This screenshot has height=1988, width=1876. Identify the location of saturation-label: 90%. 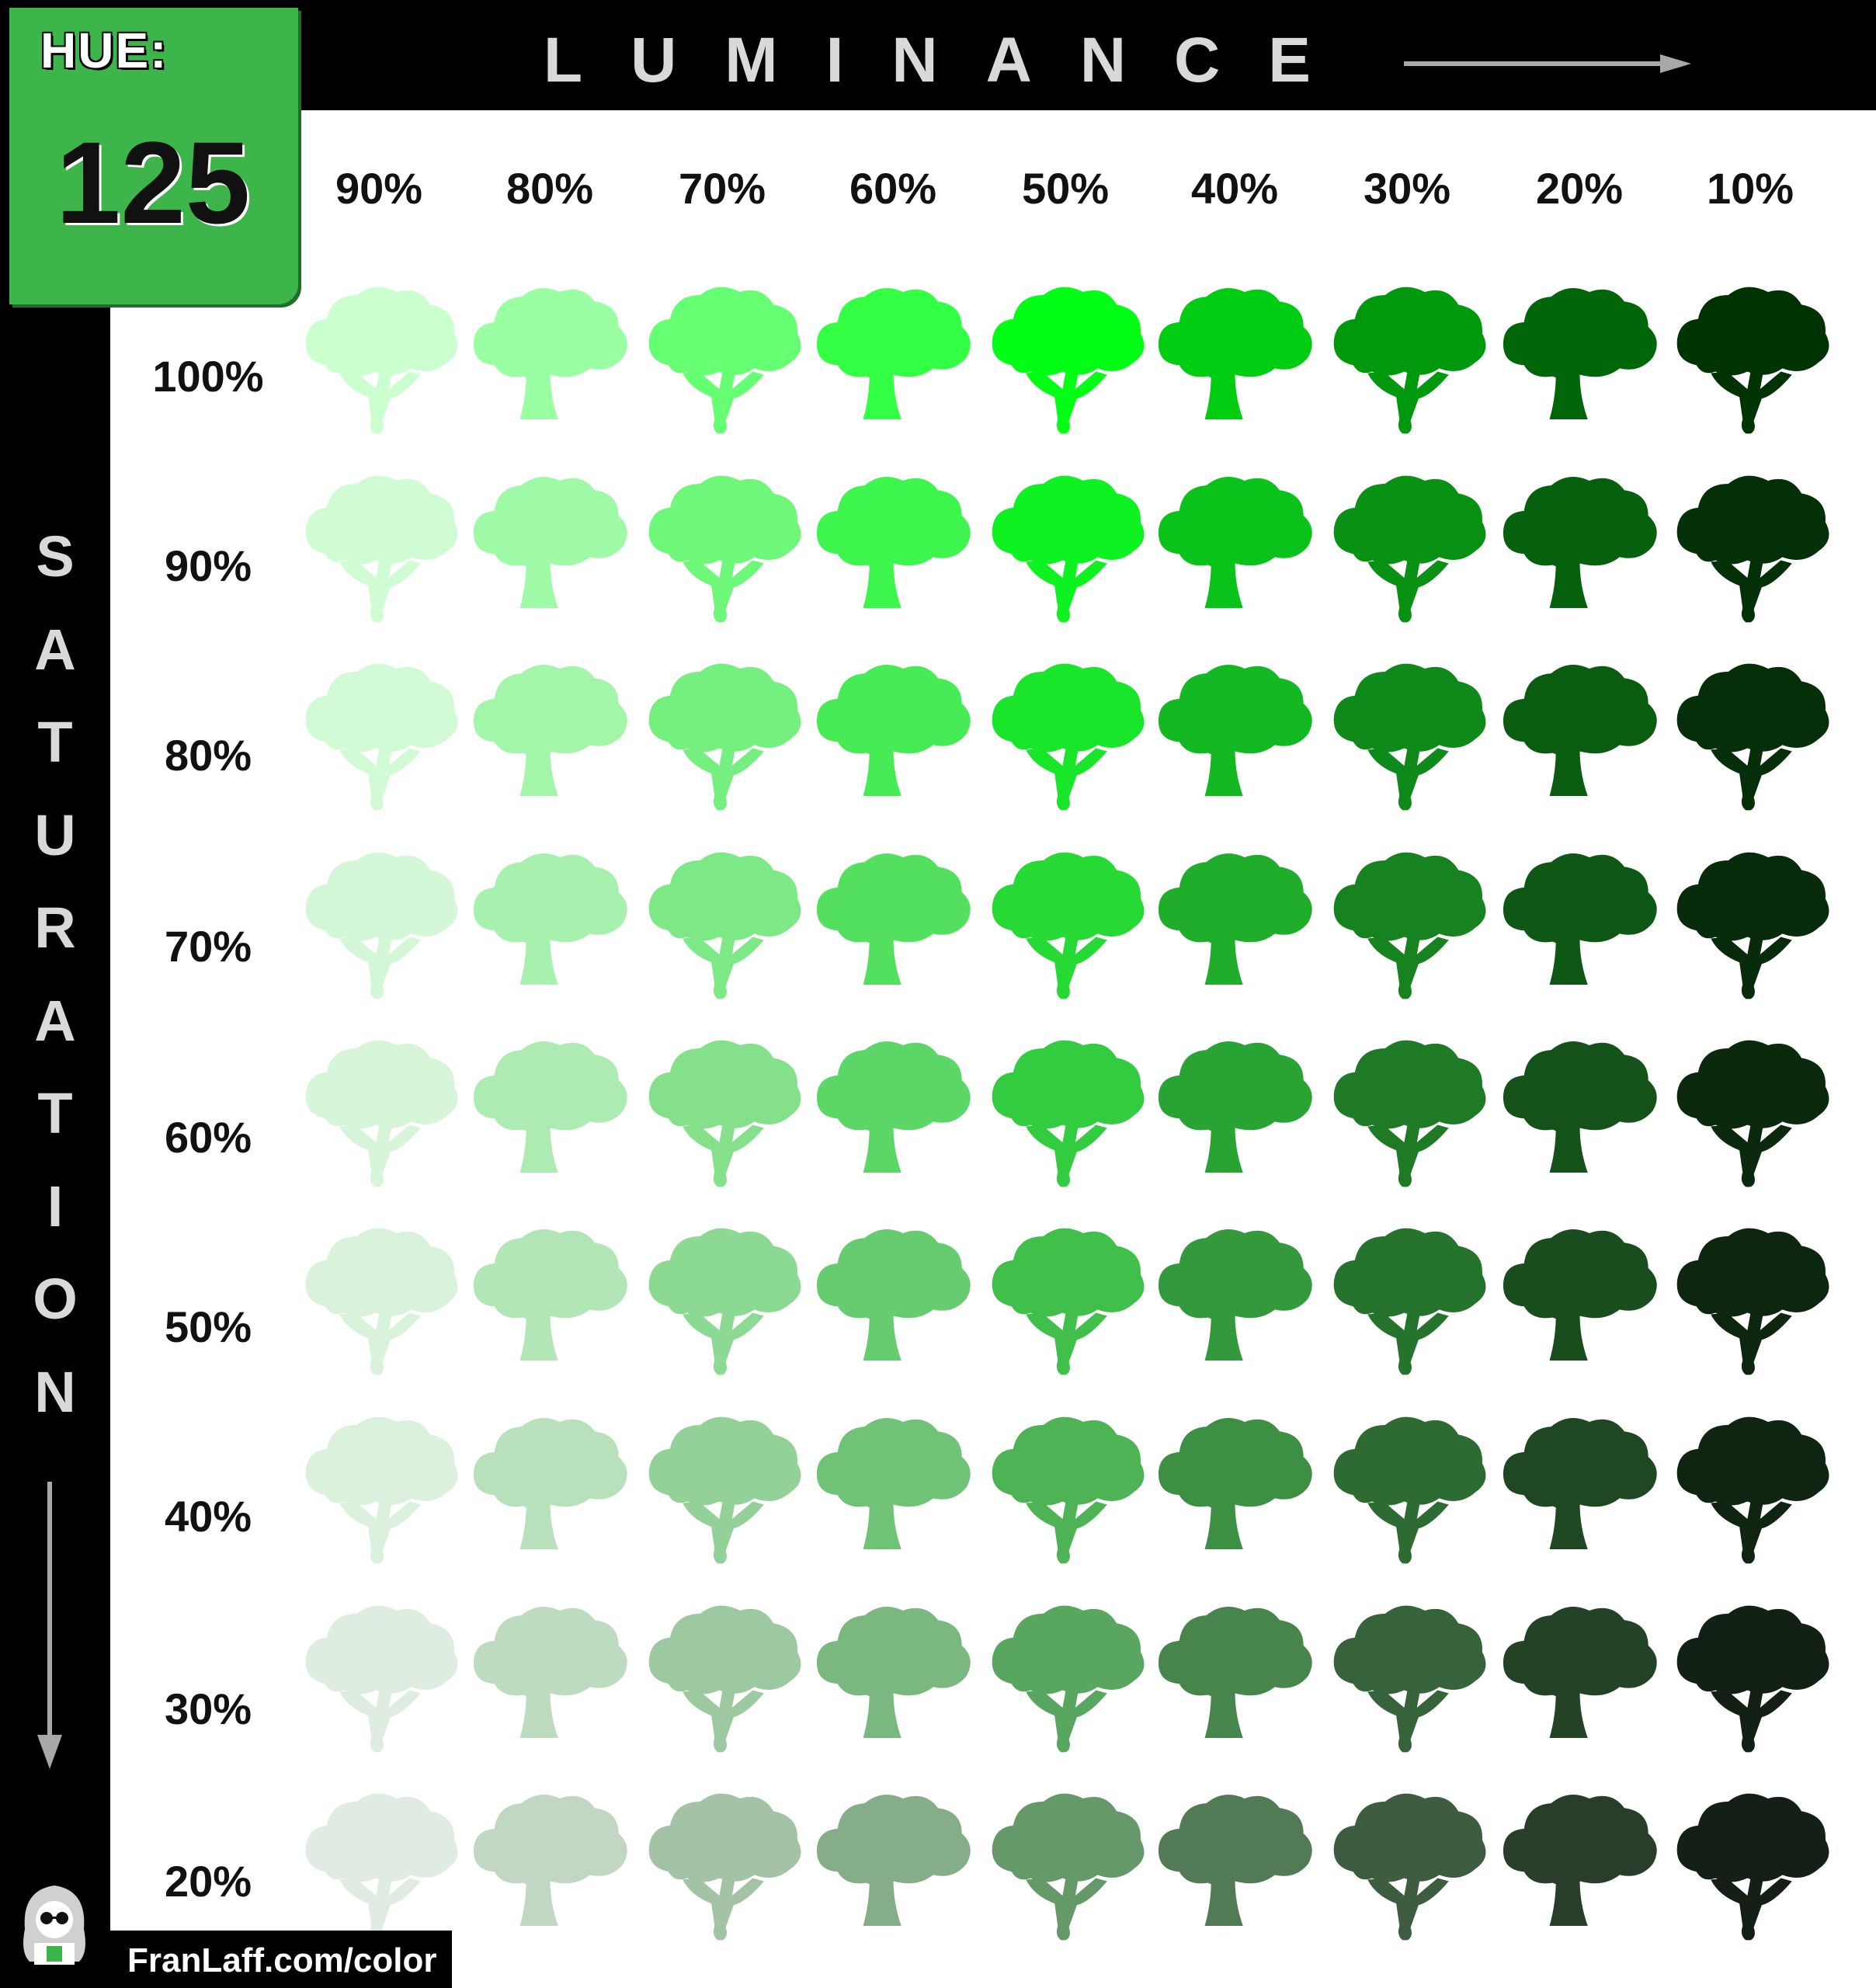
(208, 565).